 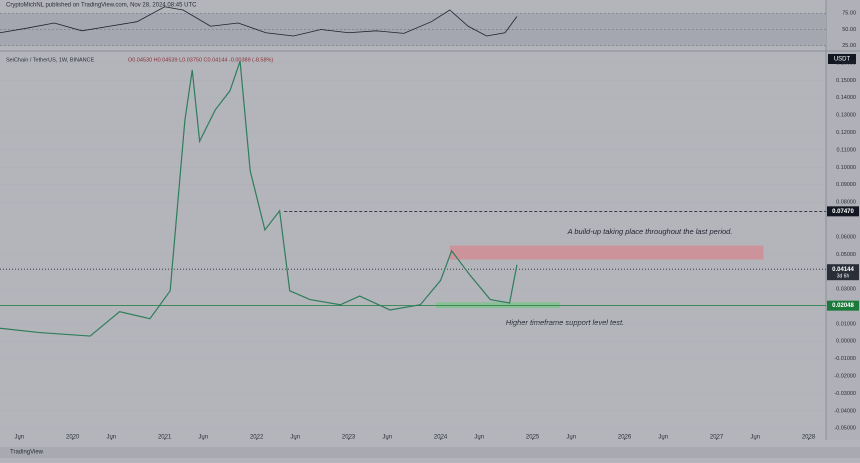 I want to click on y-tick-label: -0.01000, so click(x=845, y=359).